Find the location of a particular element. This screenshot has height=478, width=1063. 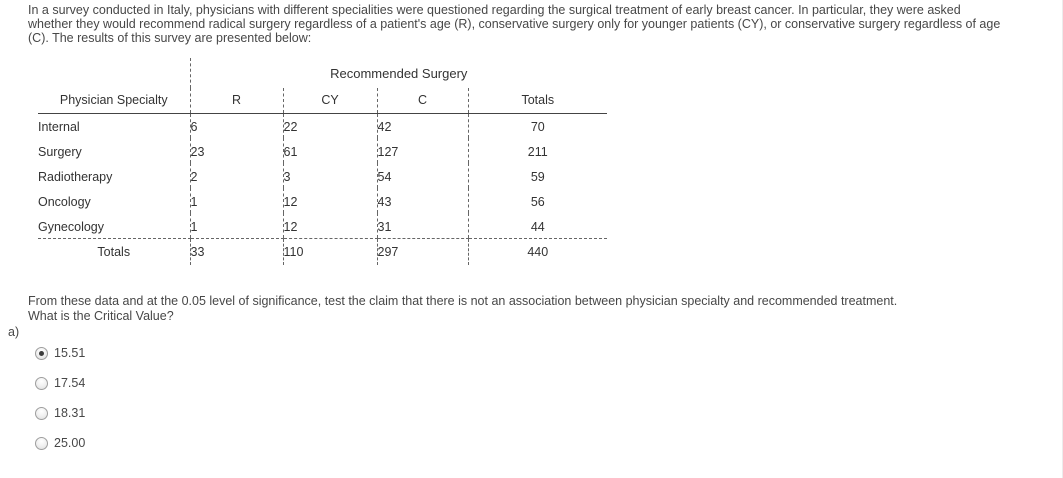

column-header-totals: Totals is located at coordinates (537, 101).